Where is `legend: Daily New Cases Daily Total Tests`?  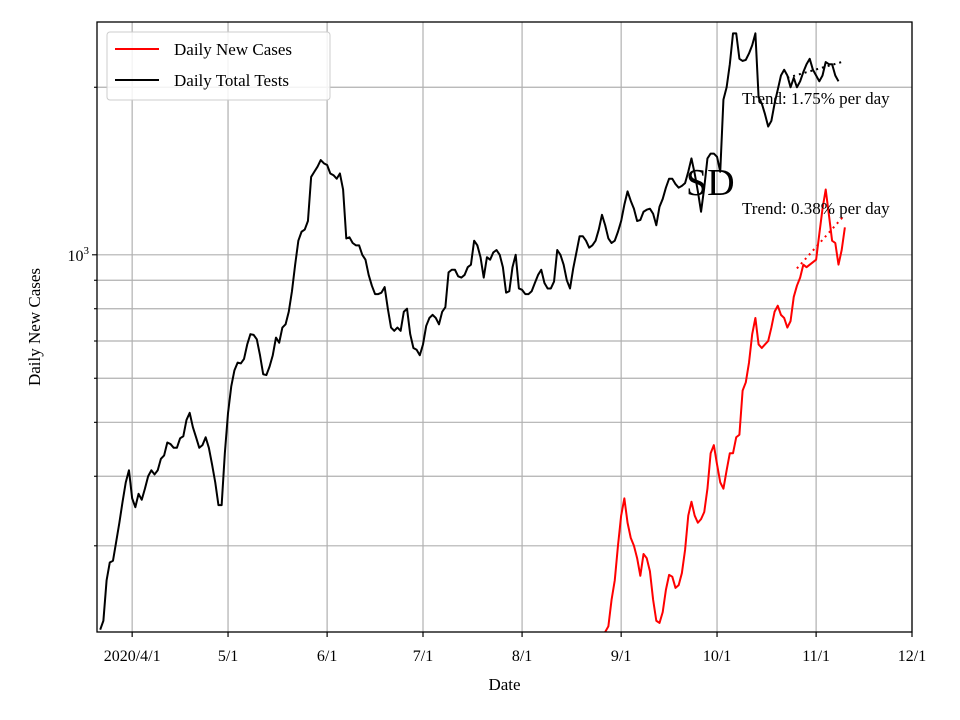 legend: Daily New Cases Daily Total Tests is located at coordinates (218, 66).